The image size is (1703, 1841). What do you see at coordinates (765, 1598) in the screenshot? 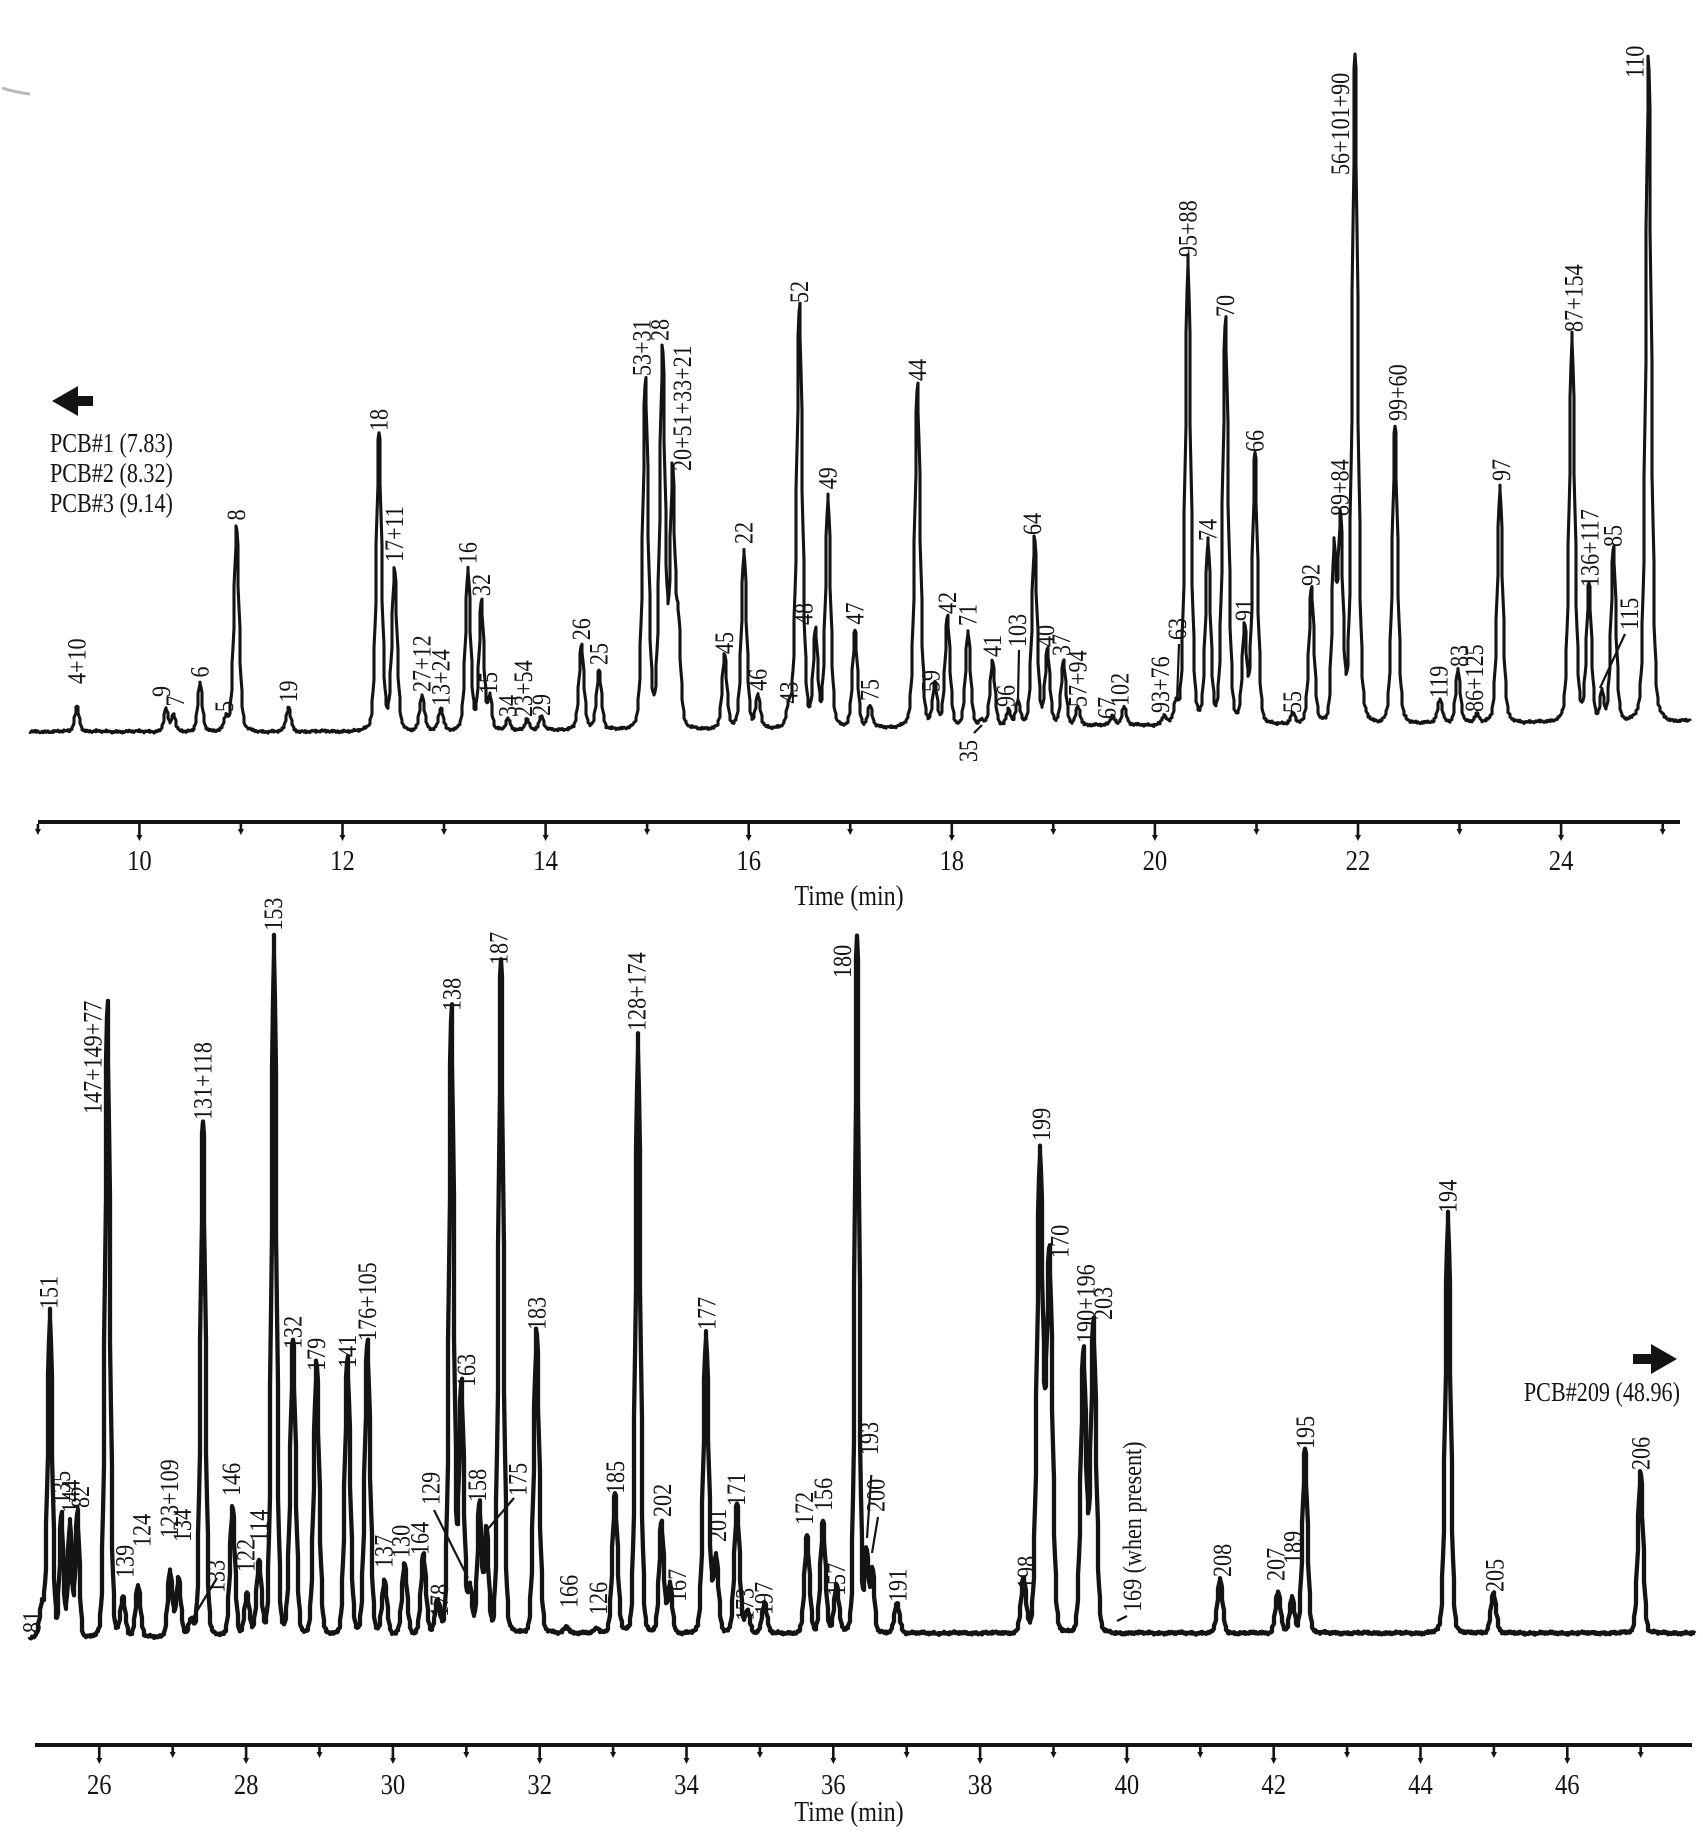
I see `svg-text: 197` at bounding box center [765, 1598].